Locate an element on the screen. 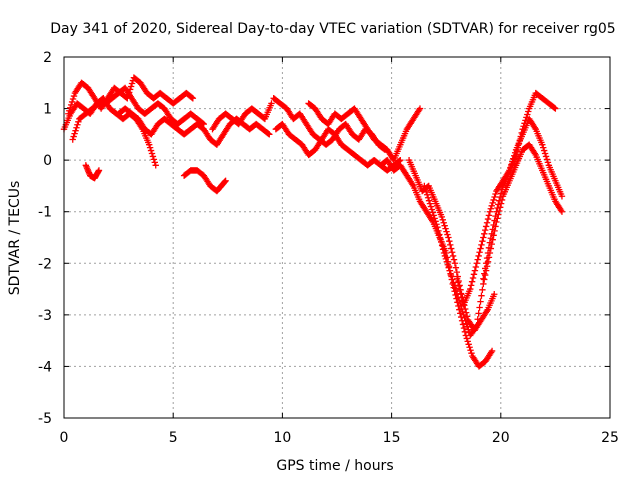 This screenshot has height=480, width=640. y-tick-label: -3 is located at coordinates (45, 316).